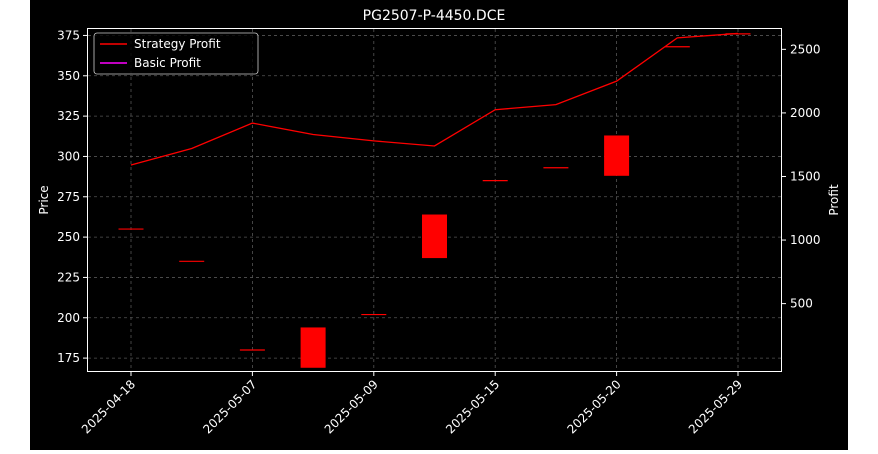  I want to click on legend-box, so click(176, 53).